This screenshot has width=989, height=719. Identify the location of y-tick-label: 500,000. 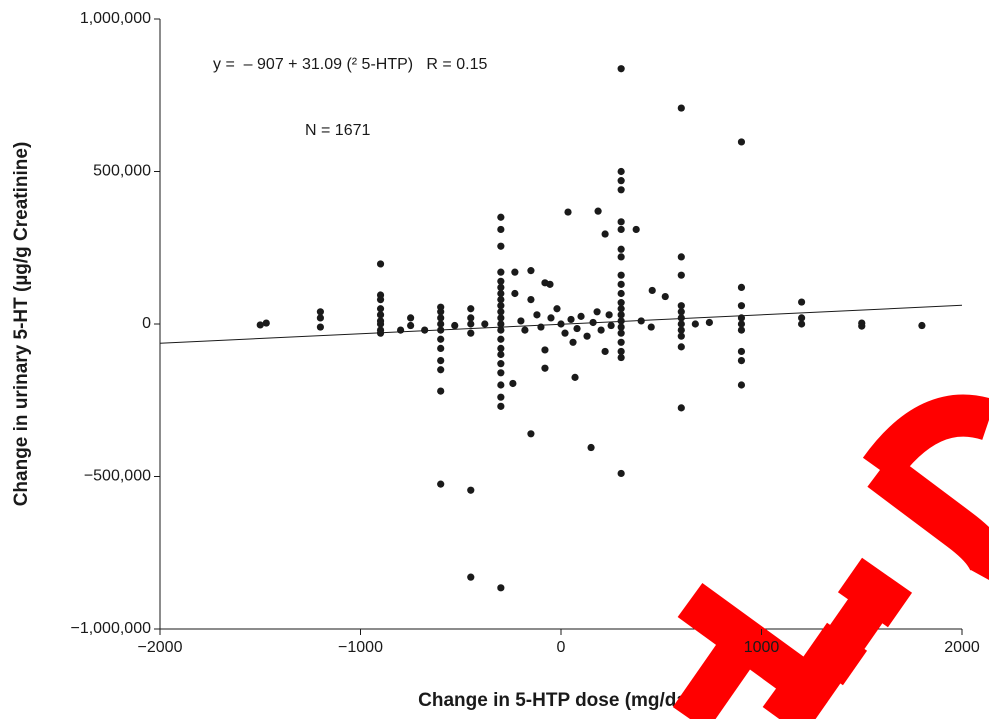
(122, 171).